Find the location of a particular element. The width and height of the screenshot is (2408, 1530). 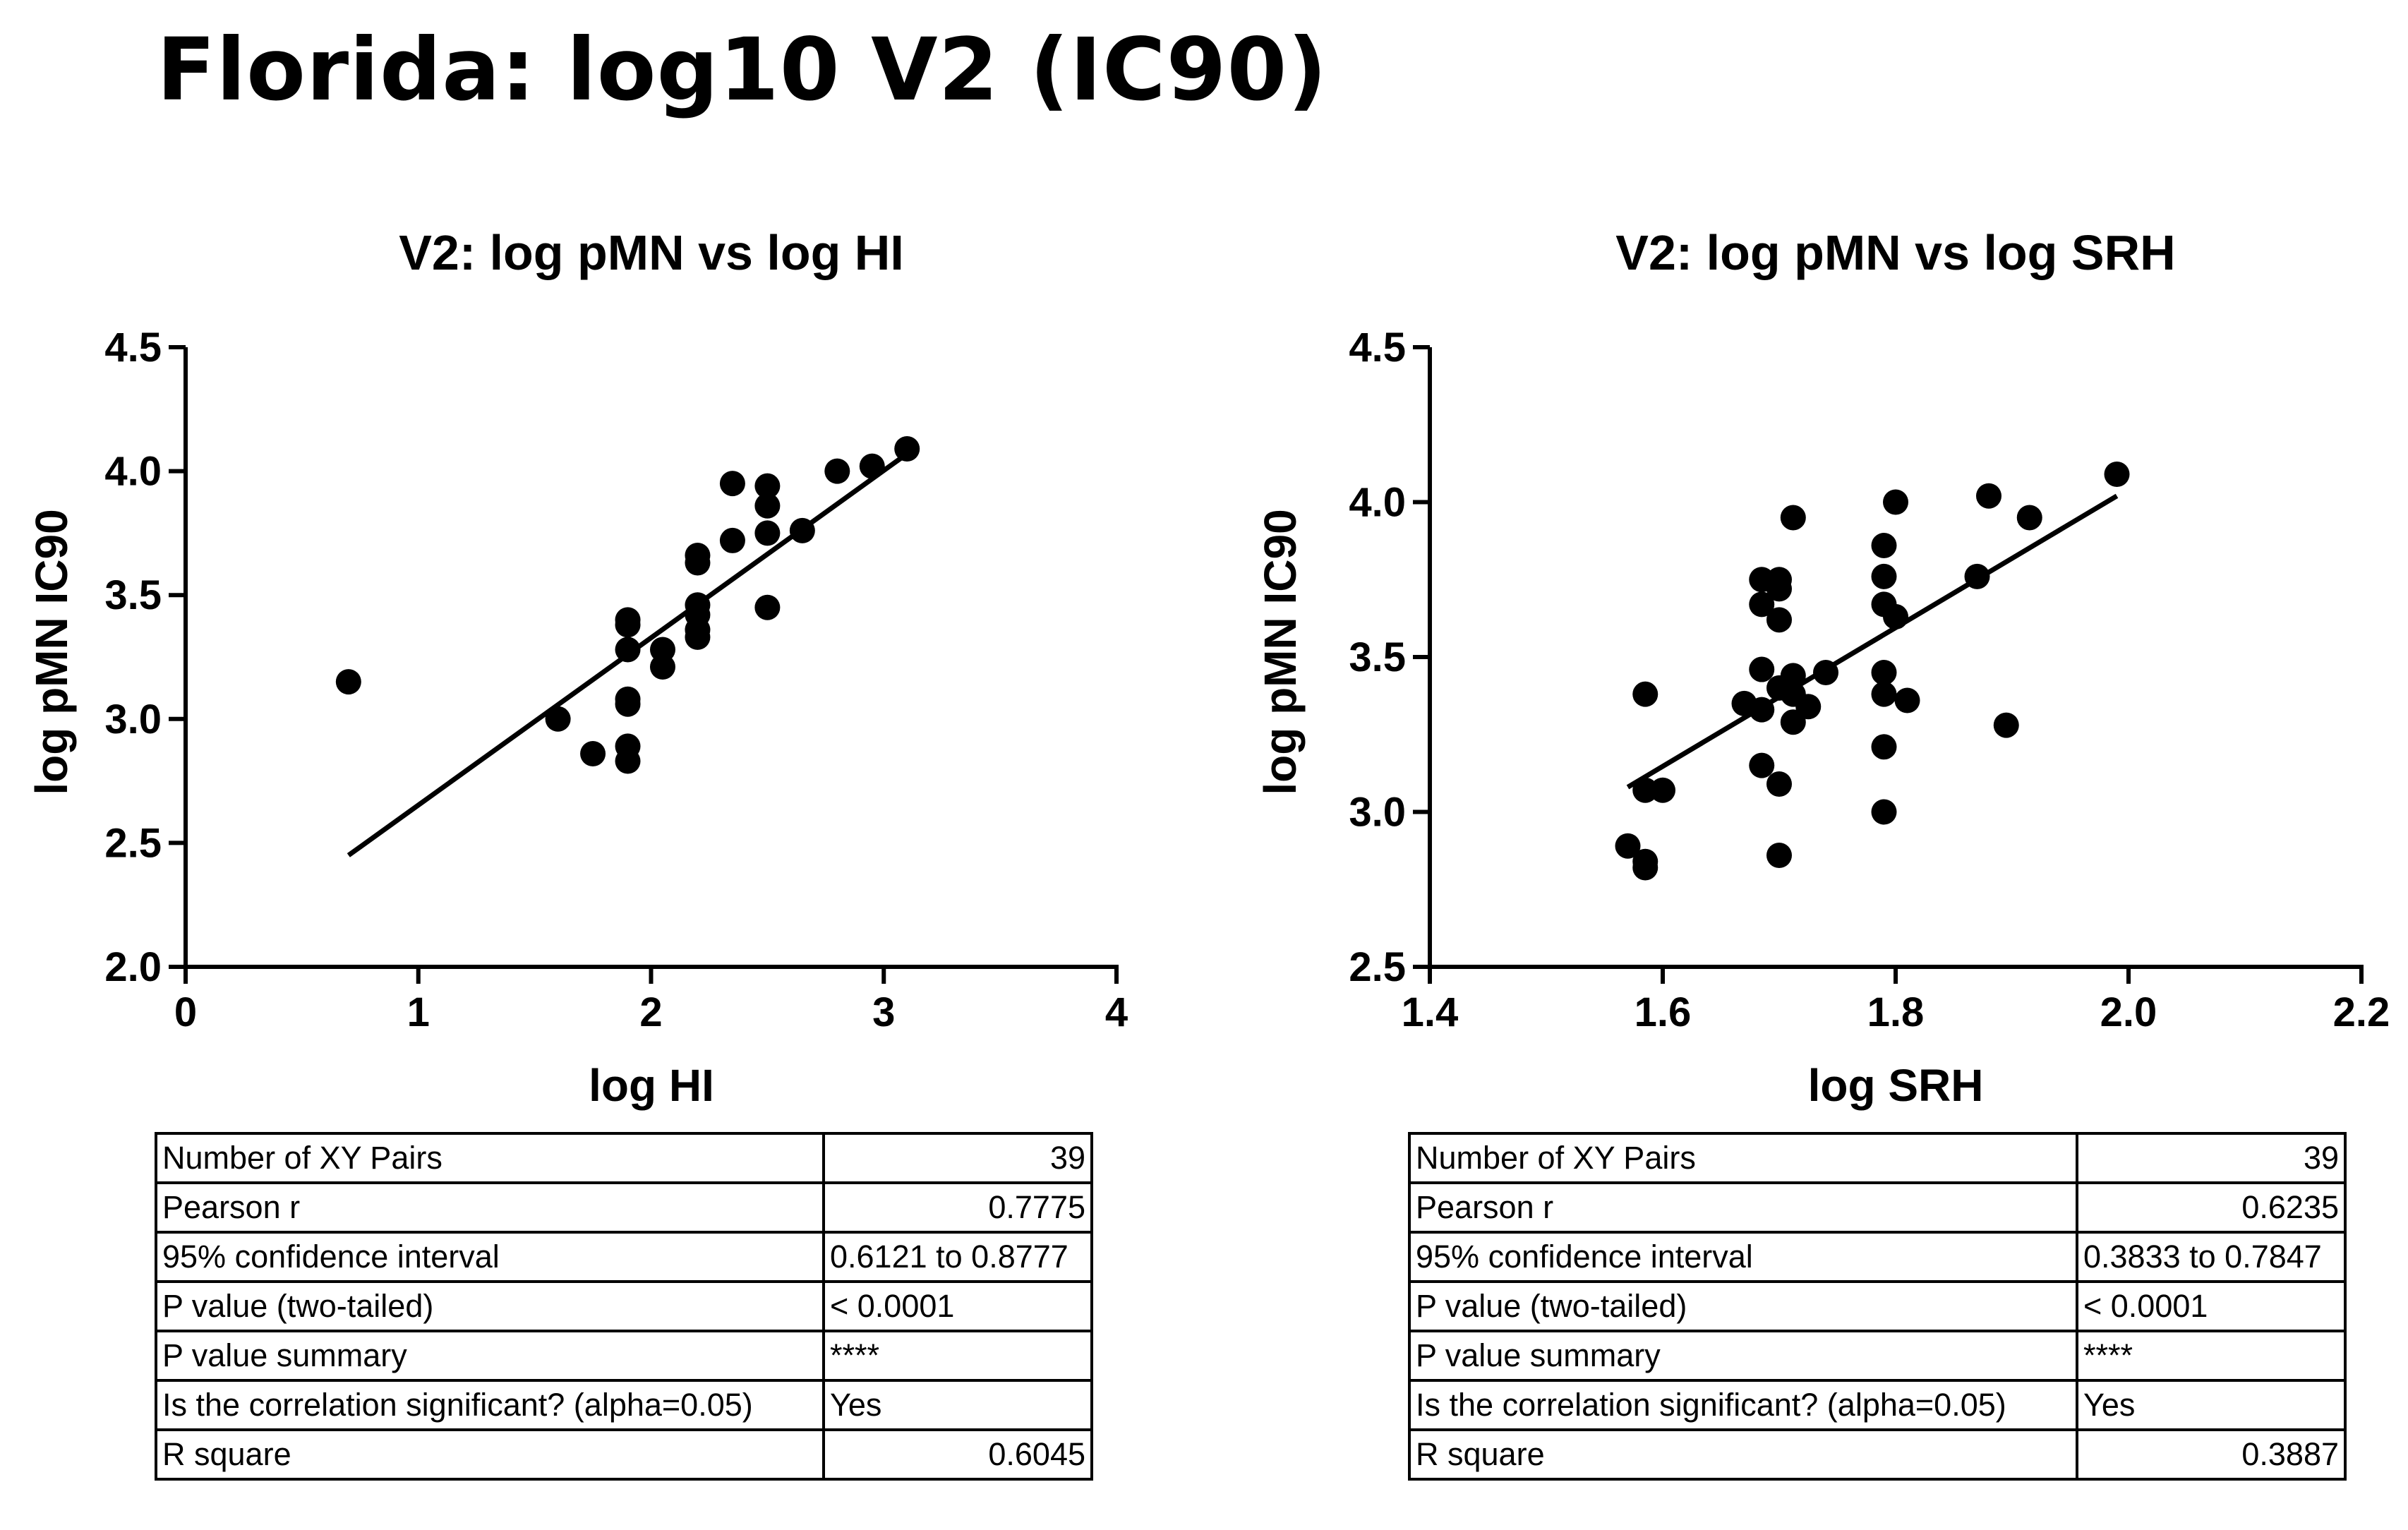

x-tick-label: 1.8 is located at coordinates (1896, 1012).